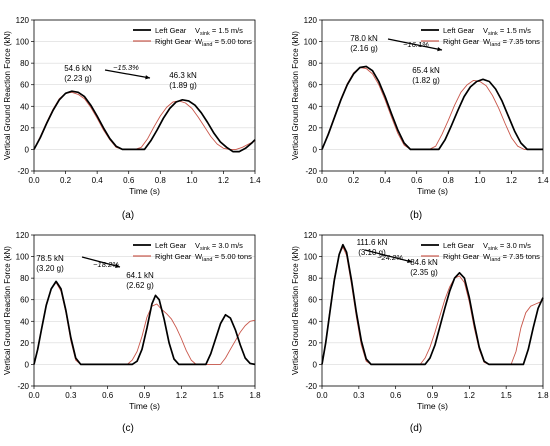 The width and height of the screenshot is (550, 446). I want to click on peak-annotation: (1.82 g), so click(426, 80).